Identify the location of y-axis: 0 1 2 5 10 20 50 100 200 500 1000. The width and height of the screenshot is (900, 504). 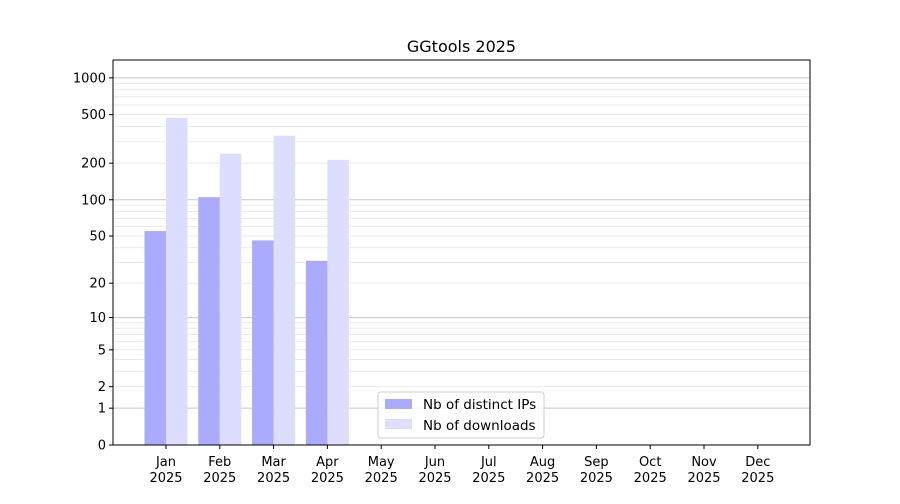
(93, 262).